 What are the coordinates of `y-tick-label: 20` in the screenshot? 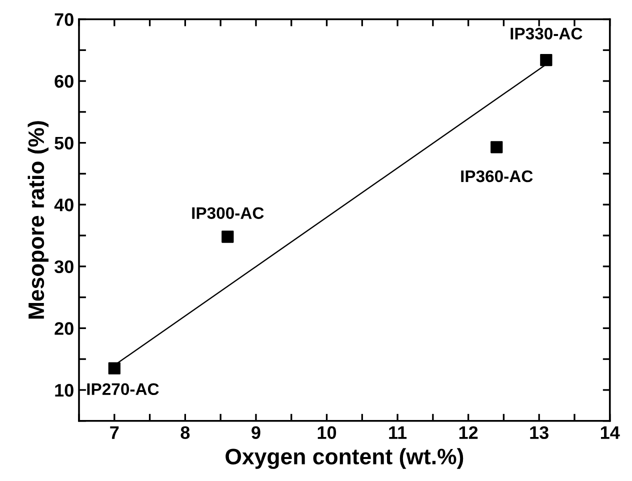 It's located at (64, 328).